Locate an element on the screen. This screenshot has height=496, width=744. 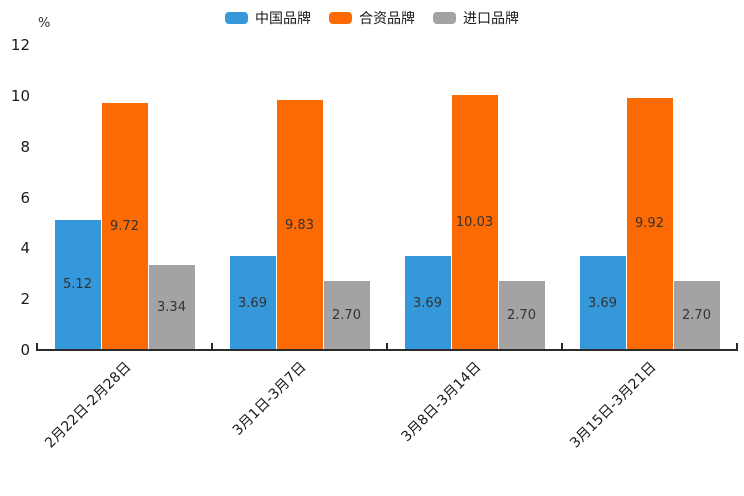
bar-value-label: 10.03 is located at coordinates (474, 223).